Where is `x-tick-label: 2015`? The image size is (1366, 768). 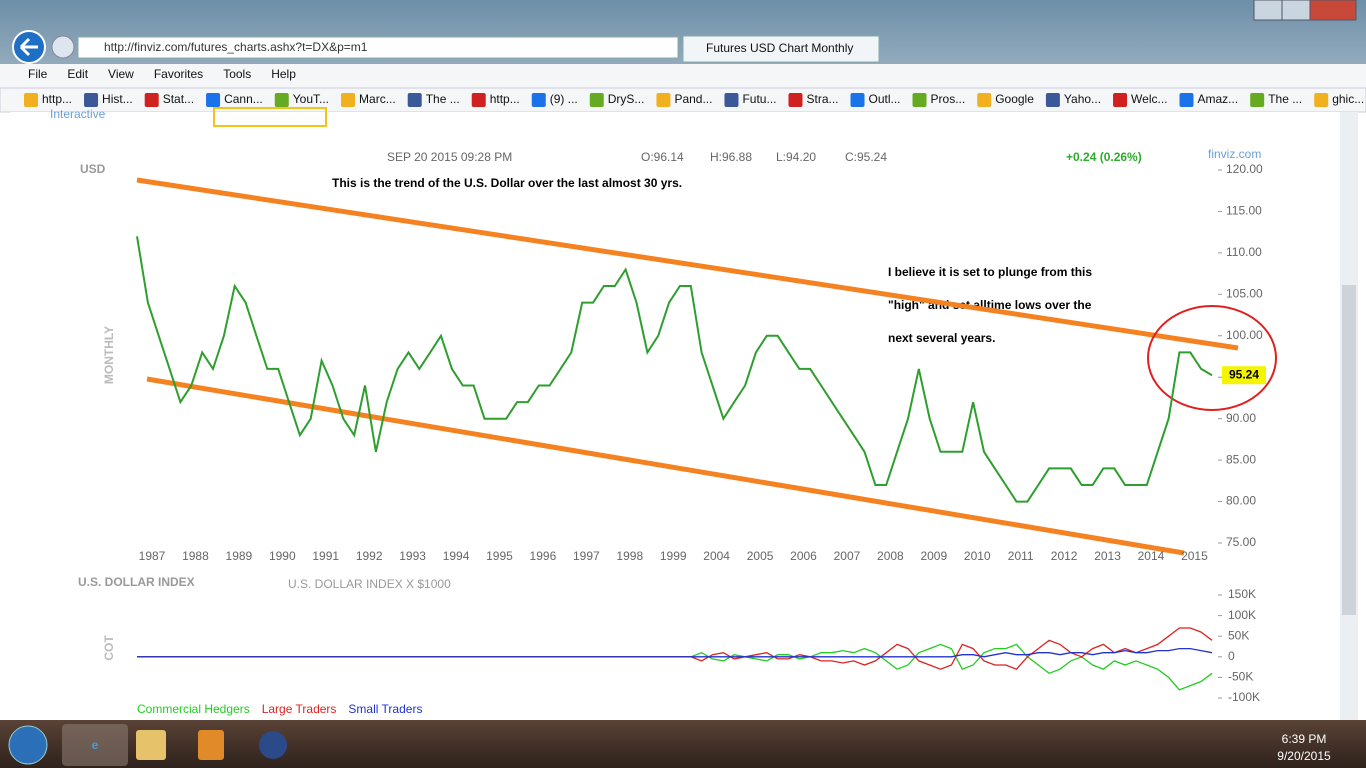 x-tick-label: 2015 is located at coordinates (1194, 556).